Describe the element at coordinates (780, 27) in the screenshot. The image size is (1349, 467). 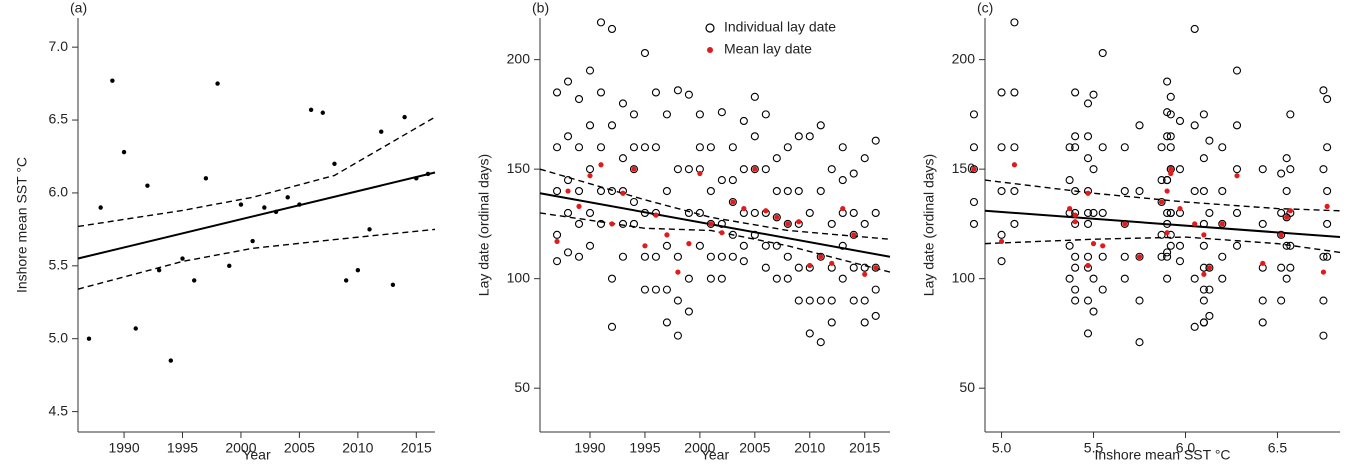
I see `legend-label: Individual lay date` at that location.